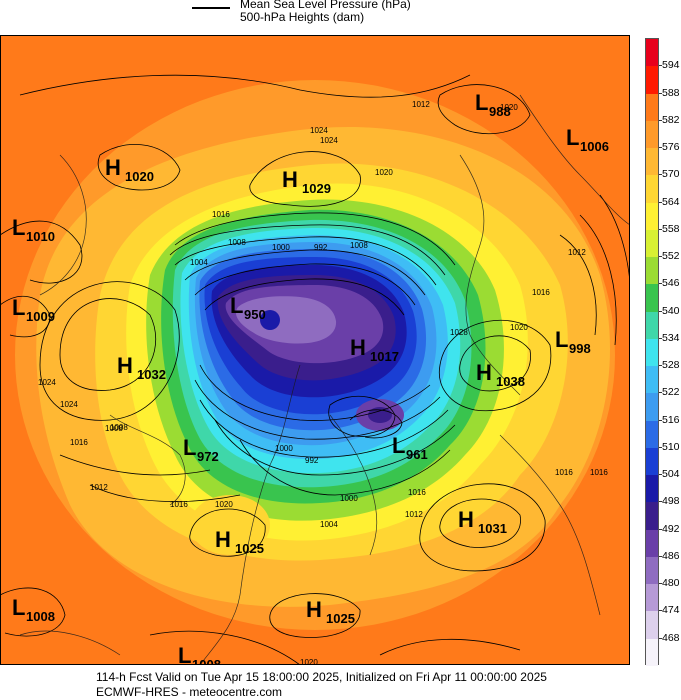  I want to click on pressure-system-low: L 998, so click(573, 341).